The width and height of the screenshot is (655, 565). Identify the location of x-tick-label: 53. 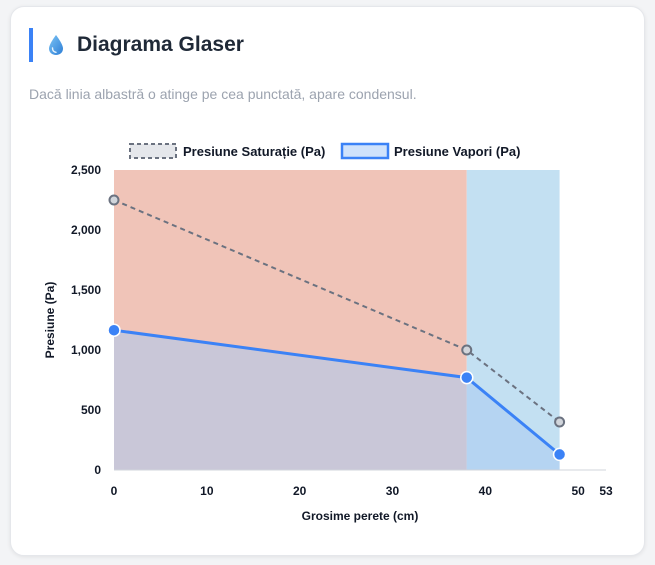
(606, 491).